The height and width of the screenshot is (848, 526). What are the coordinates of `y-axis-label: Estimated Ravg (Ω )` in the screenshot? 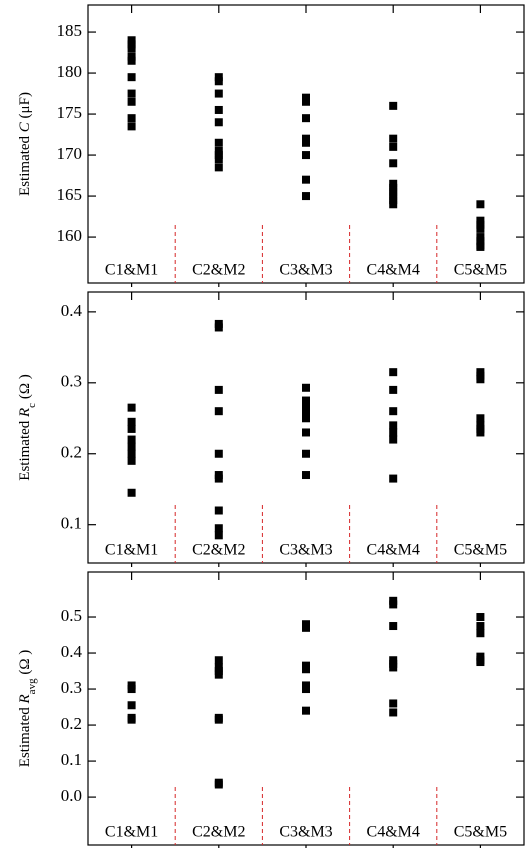 It's located at (27, 708).